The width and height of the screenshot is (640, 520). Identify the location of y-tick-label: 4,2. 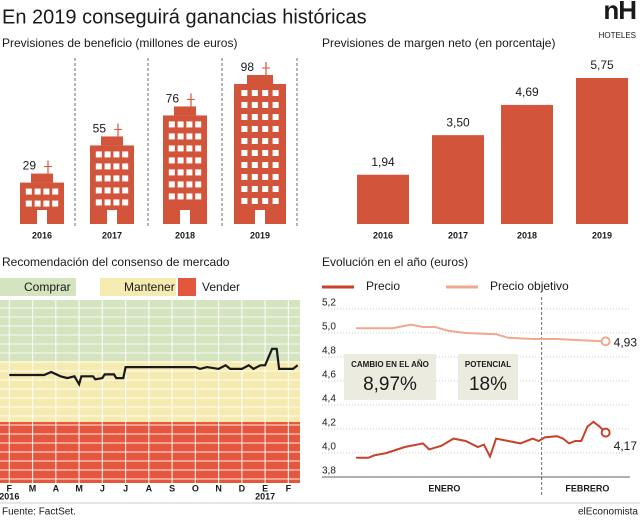
(329, 423).